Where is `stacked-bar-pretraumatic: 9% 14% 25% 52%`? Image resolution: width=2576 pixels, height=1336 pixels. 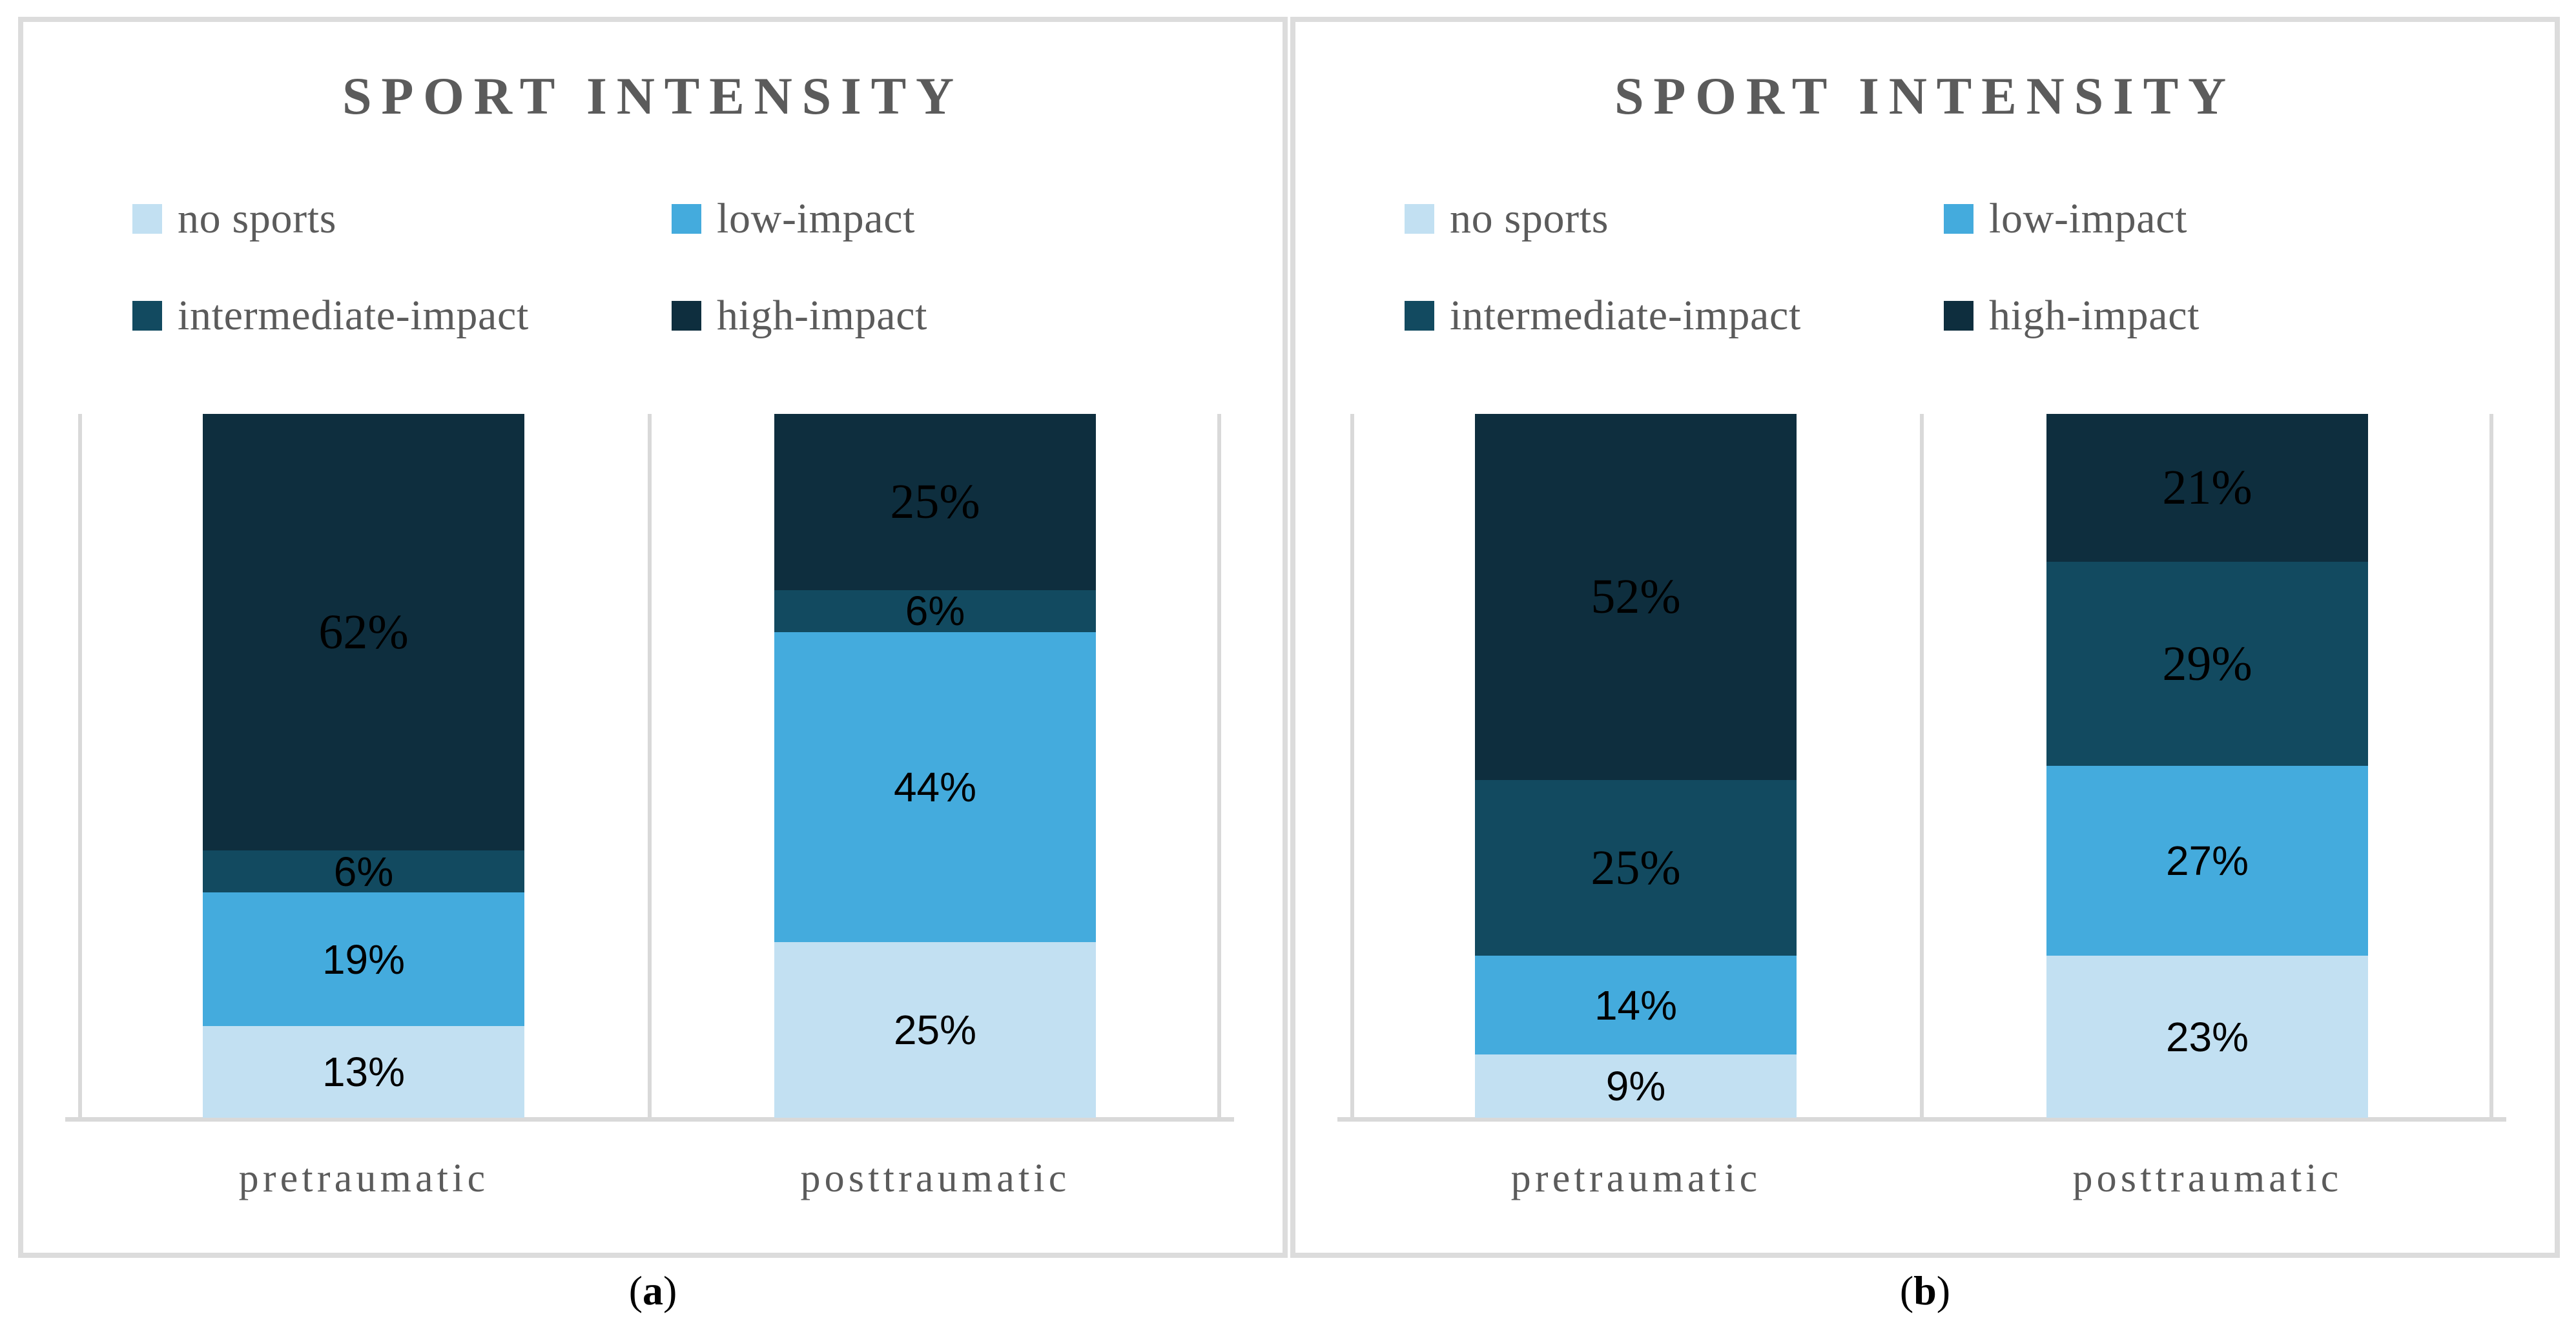
stacked-bar-pretraumatic: 9% 14% 25% 52% is located at coordinates (1636, 766).